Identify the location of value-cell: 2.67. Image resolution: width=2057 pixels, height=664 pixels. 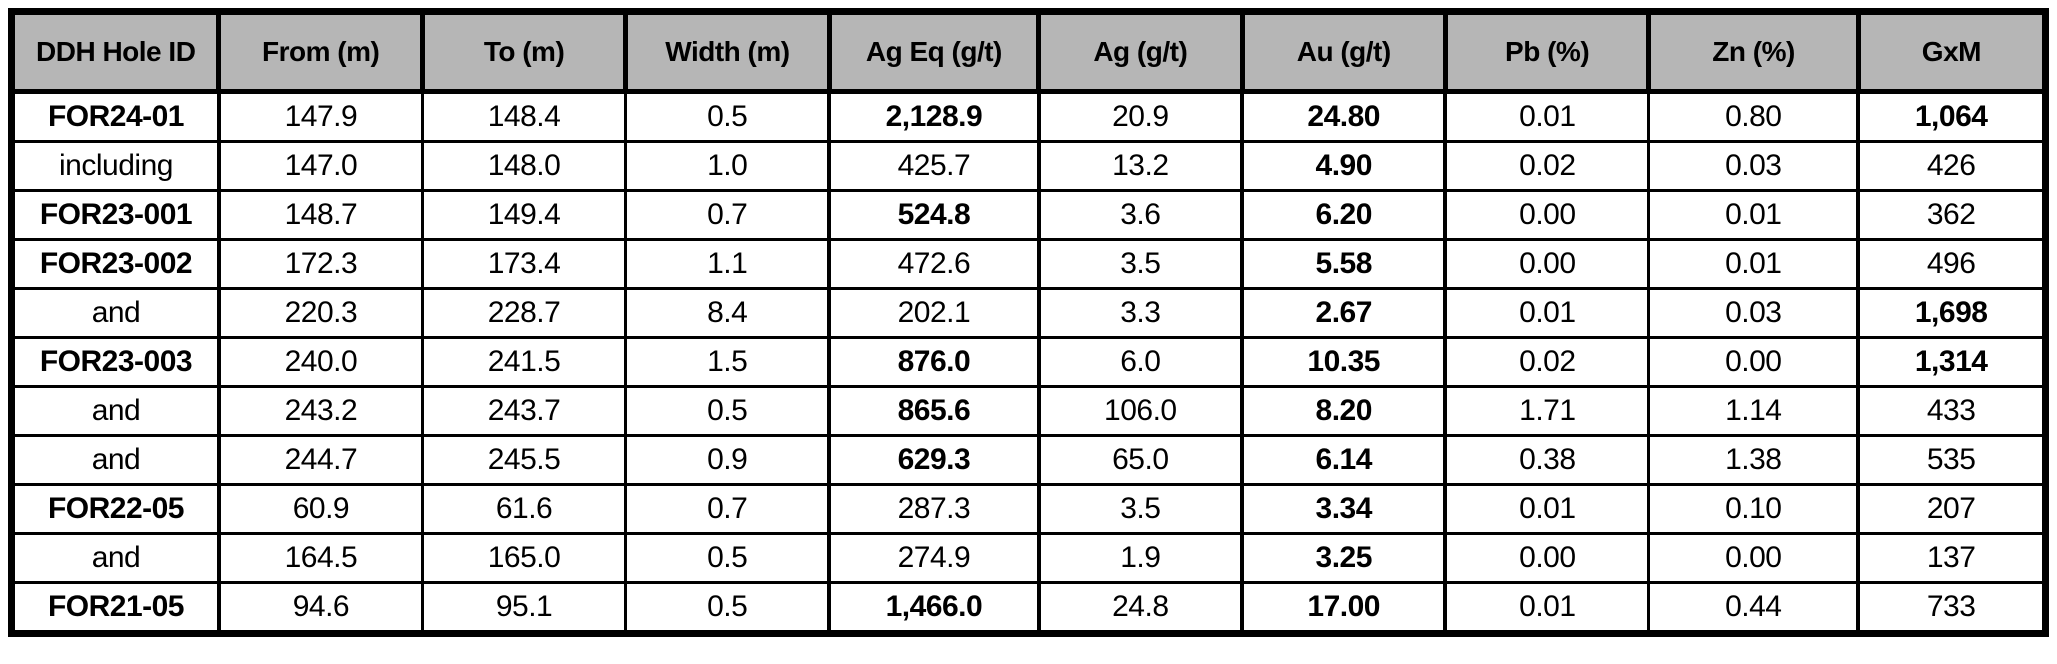
(1344, 313).